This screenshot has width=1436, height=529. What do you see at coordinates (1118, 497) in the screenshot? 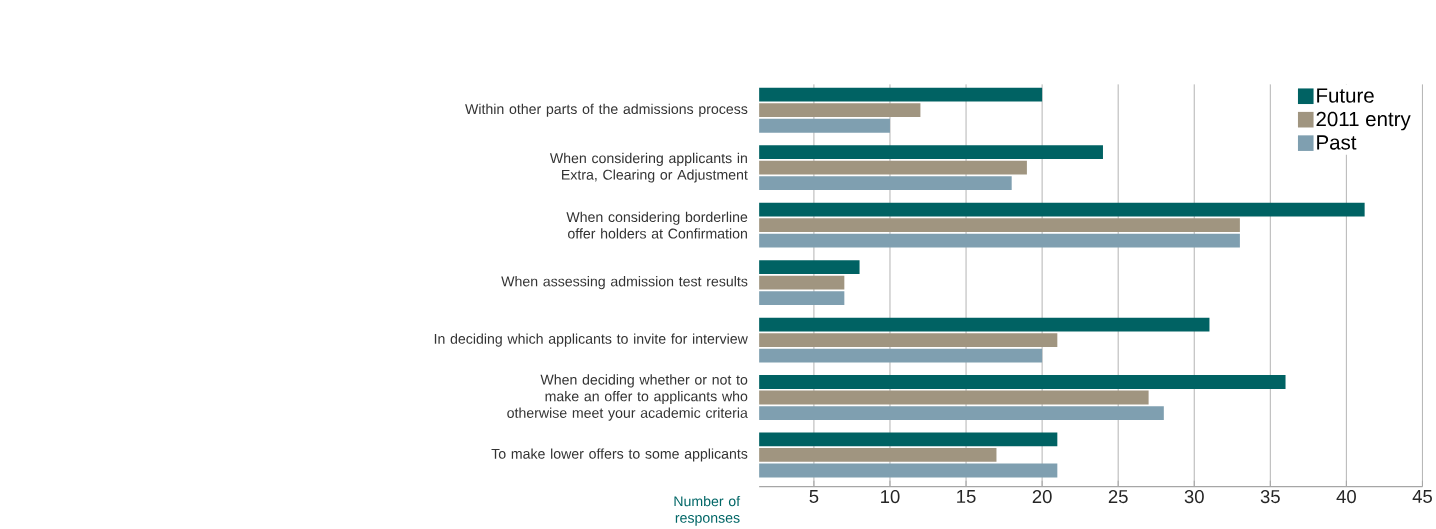
I see `x-tick-label: 25` at bounding box center [1118, 497].